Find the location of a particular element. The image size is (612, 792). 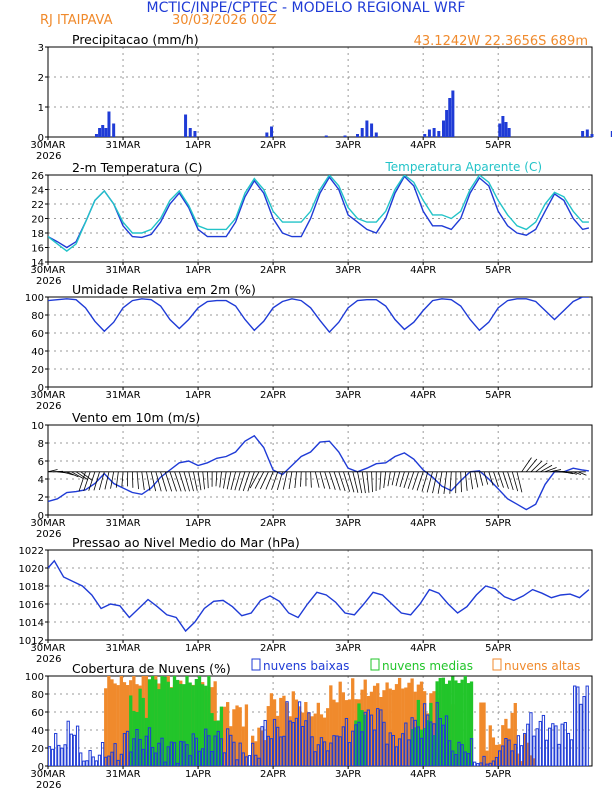

p1-xtick-label-6: 5APR is located at coordinates (498, 145).